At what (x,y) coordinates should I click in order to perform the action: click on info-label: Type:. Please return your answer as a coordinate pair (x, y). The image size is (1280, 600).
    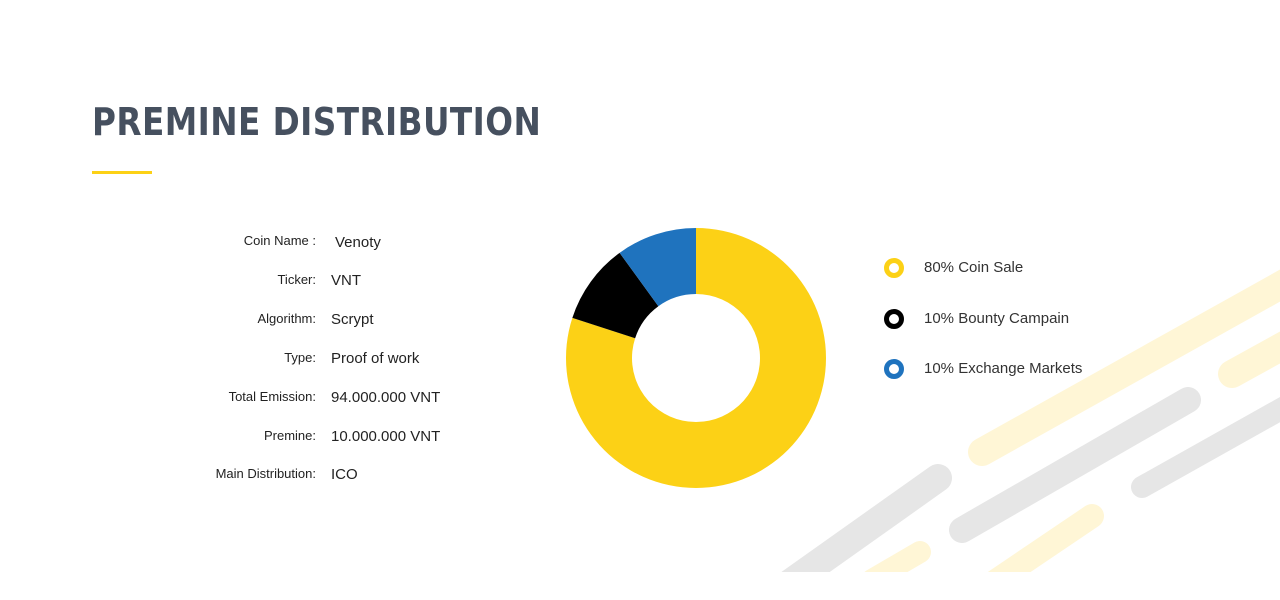
    Looking at the image, I should click on (300, 357).